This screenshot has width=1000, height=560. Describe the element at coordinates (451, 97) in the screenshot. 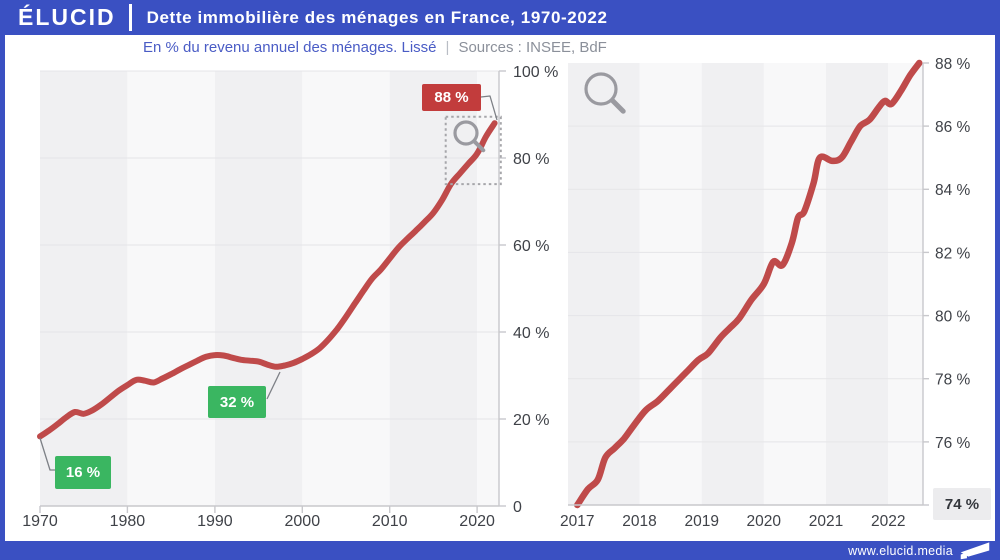

I see `annotation-badge-88: 88 %` at that location.